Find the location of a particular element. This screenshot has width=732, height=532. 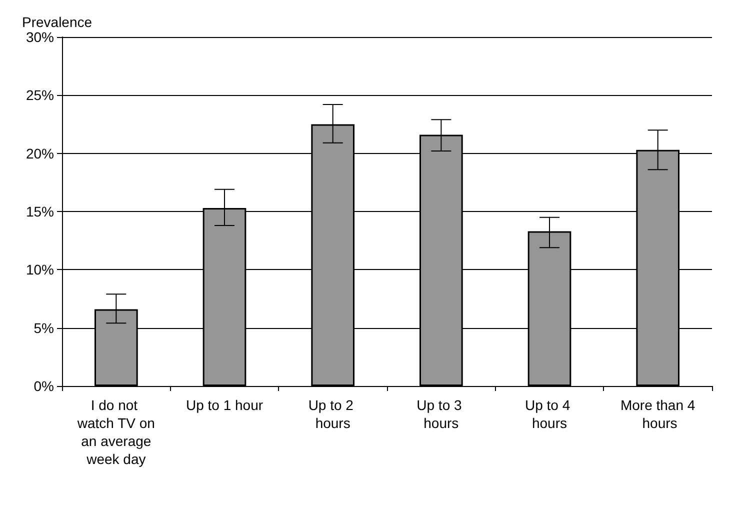

y-tick-label: 20% is located at coordinates (40, 153).